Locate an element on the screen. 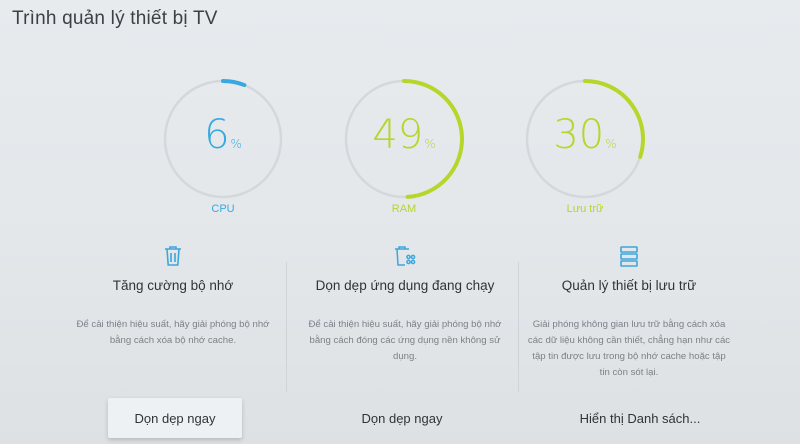 This screenshot has width=800, height=444. cpu-label: CPU is located at coordinates (223, 209).